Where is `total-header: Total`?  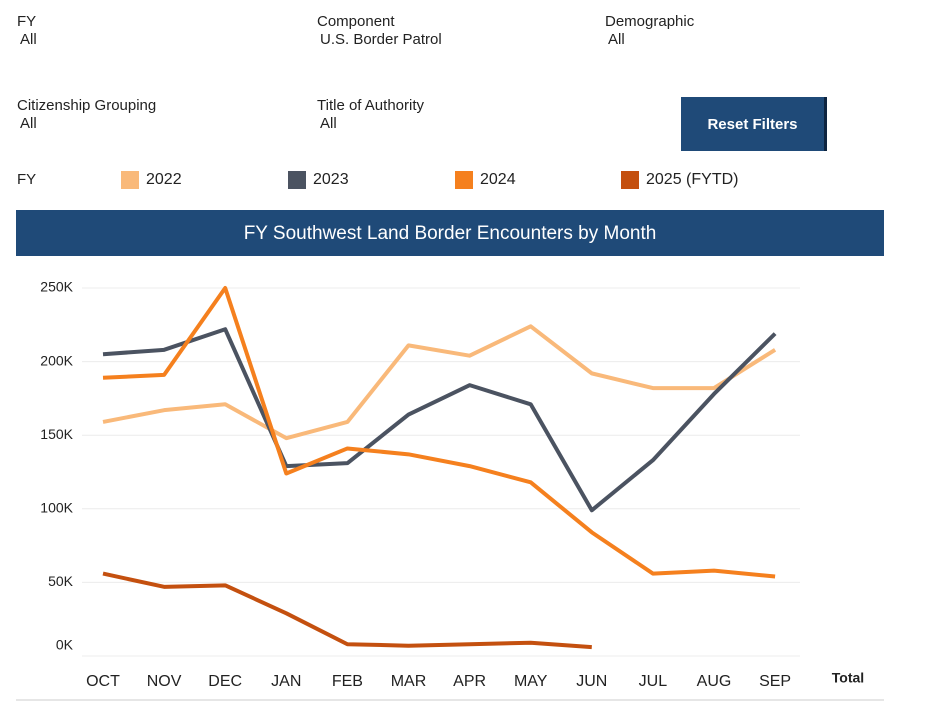 total-header: Total is located at coordinates (848, 678).